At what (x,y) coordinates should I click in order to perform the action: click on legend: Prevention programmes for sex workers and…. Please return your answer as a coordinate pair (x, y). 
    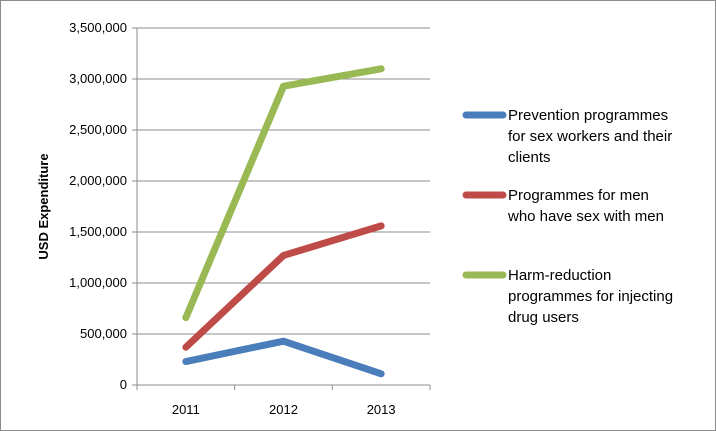
    Looking at the image, I should click on (567, 216).